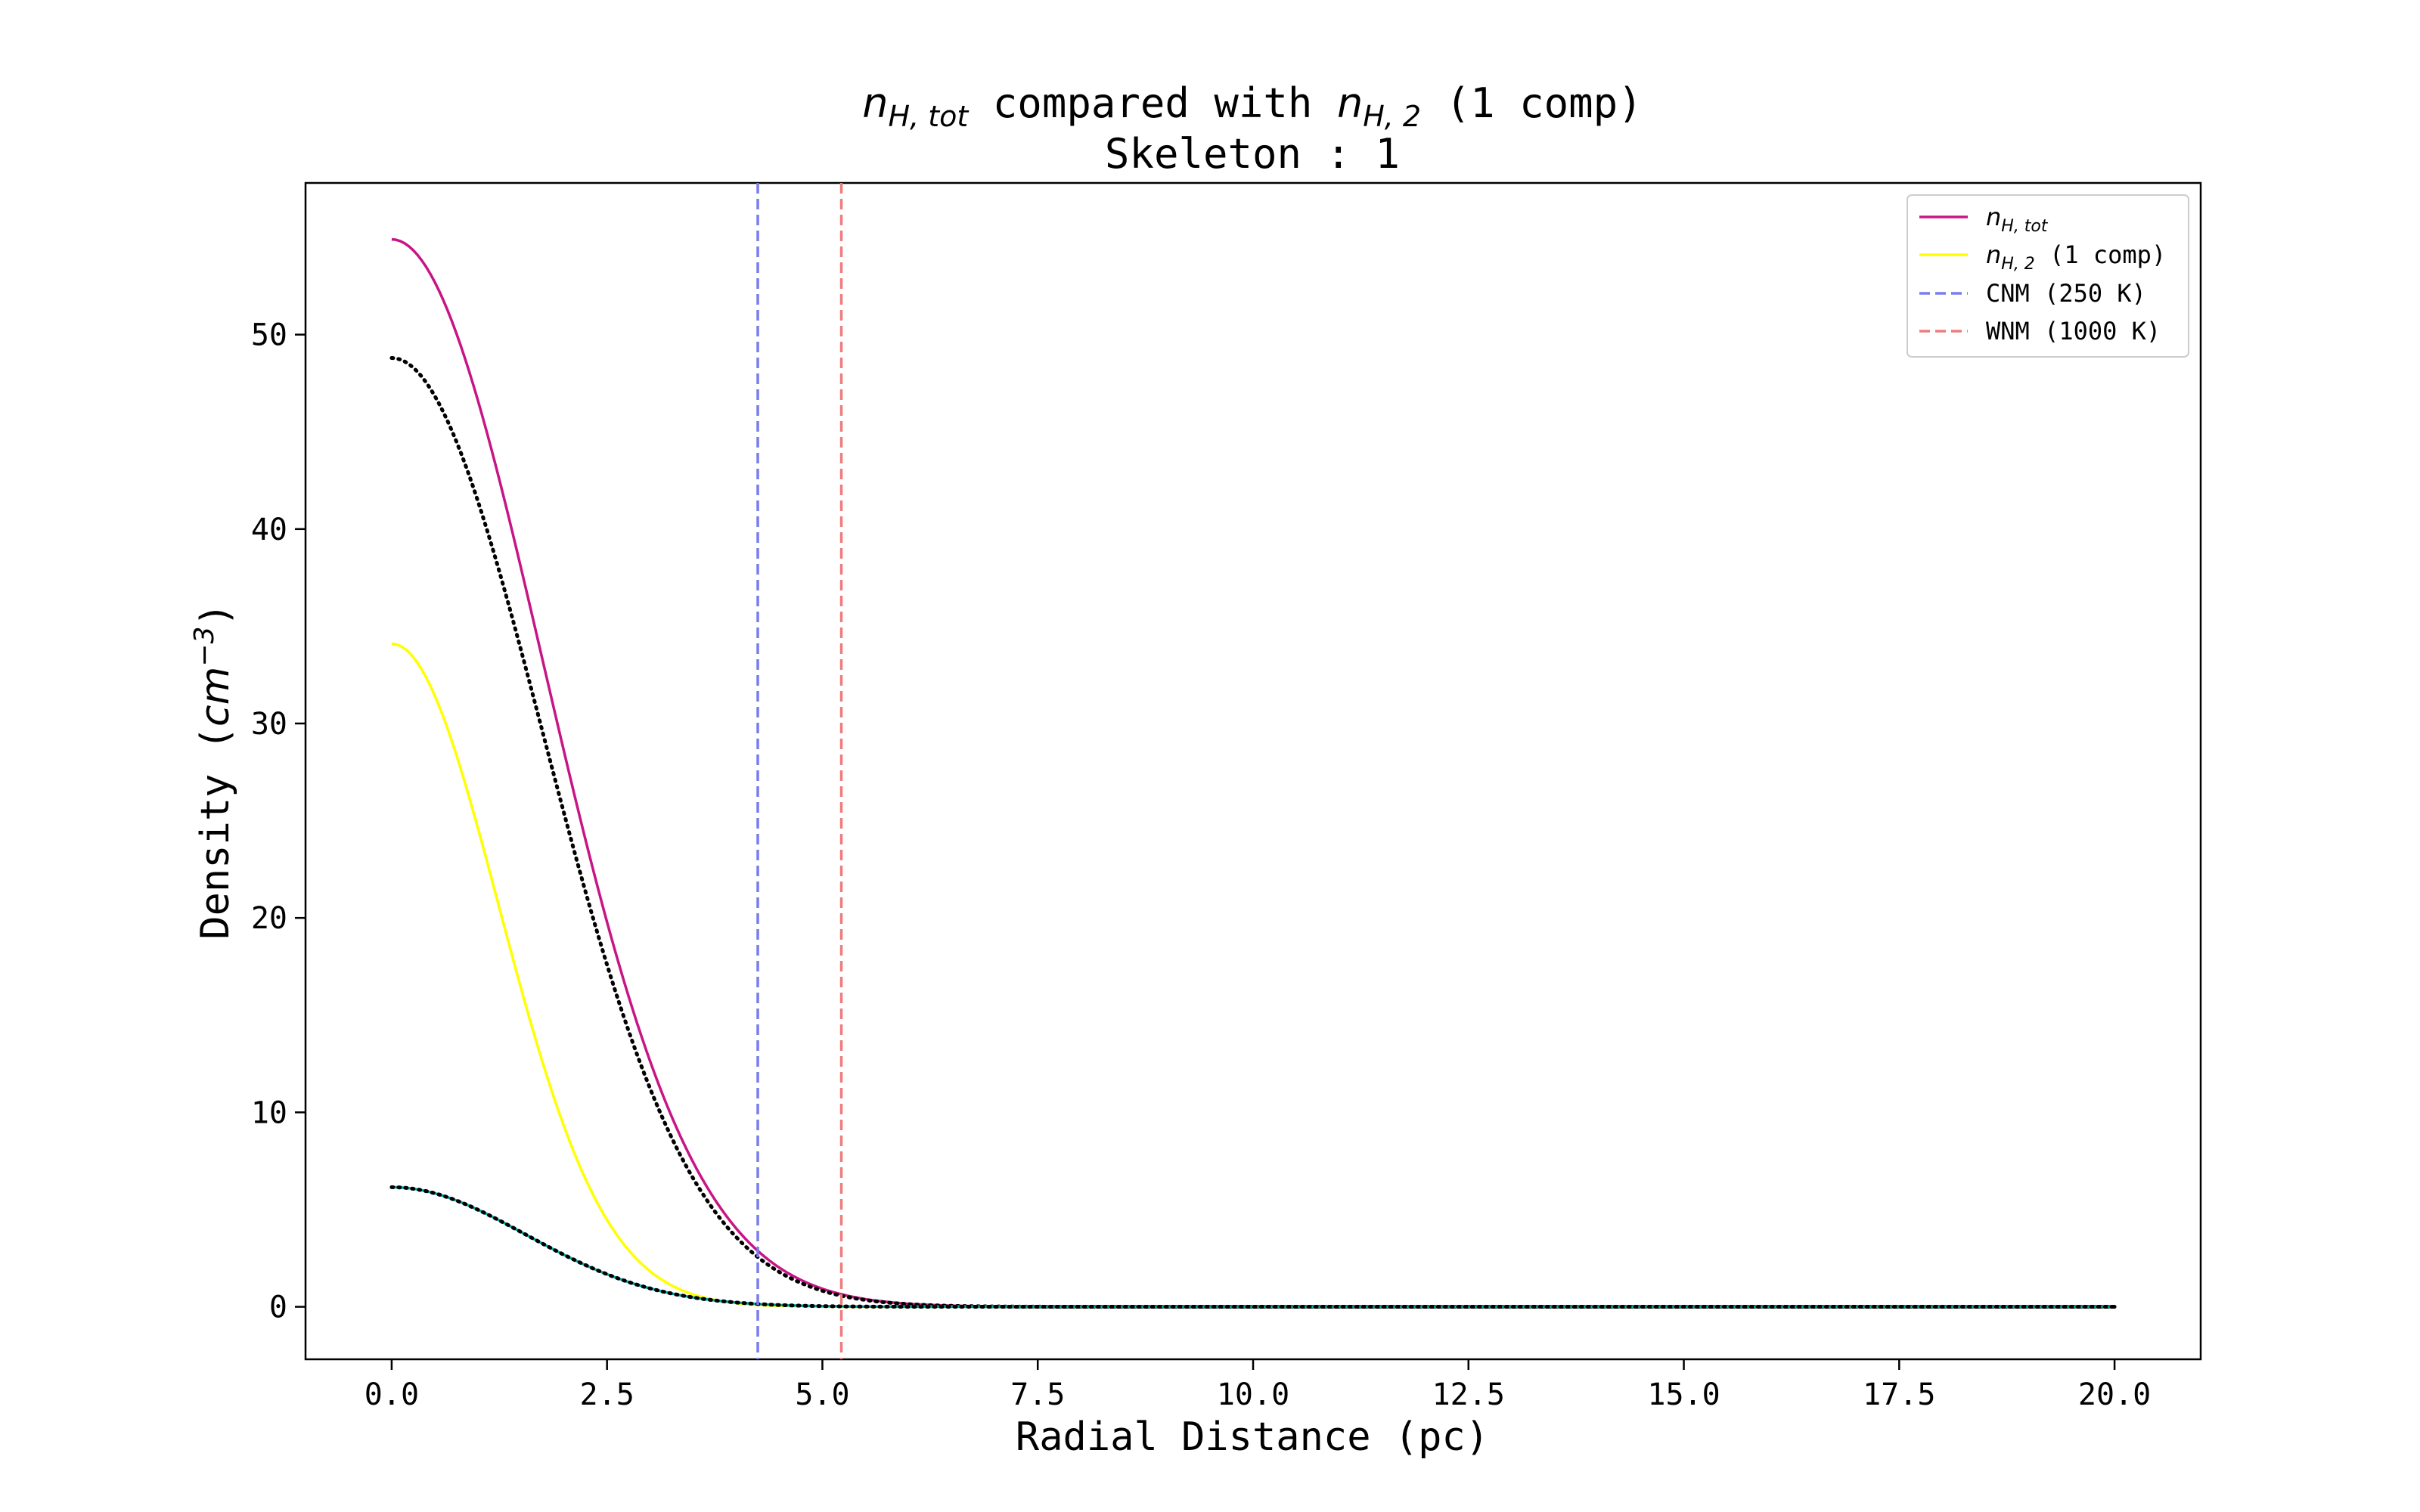  I want to click on x-tick-label: 2.5, so click(607, 1394).